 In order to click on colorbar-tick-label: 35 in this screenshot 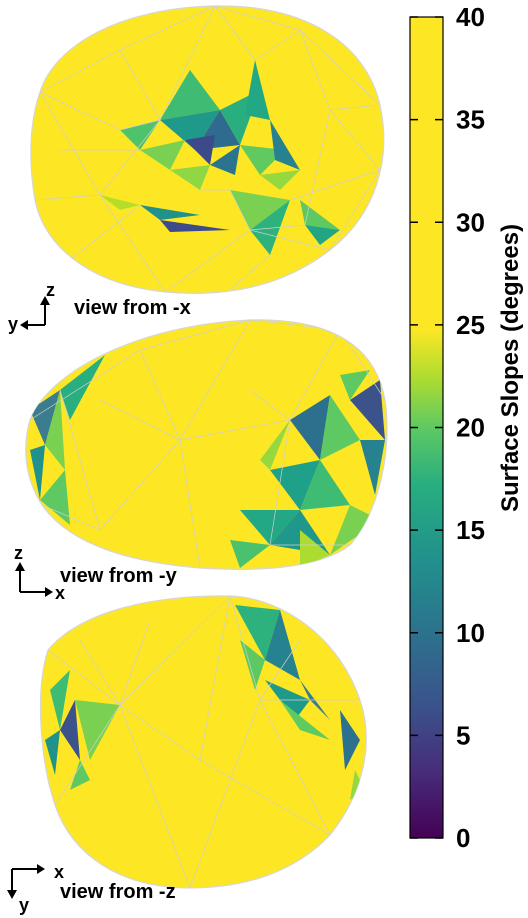, I will do `click(470, 120)`.